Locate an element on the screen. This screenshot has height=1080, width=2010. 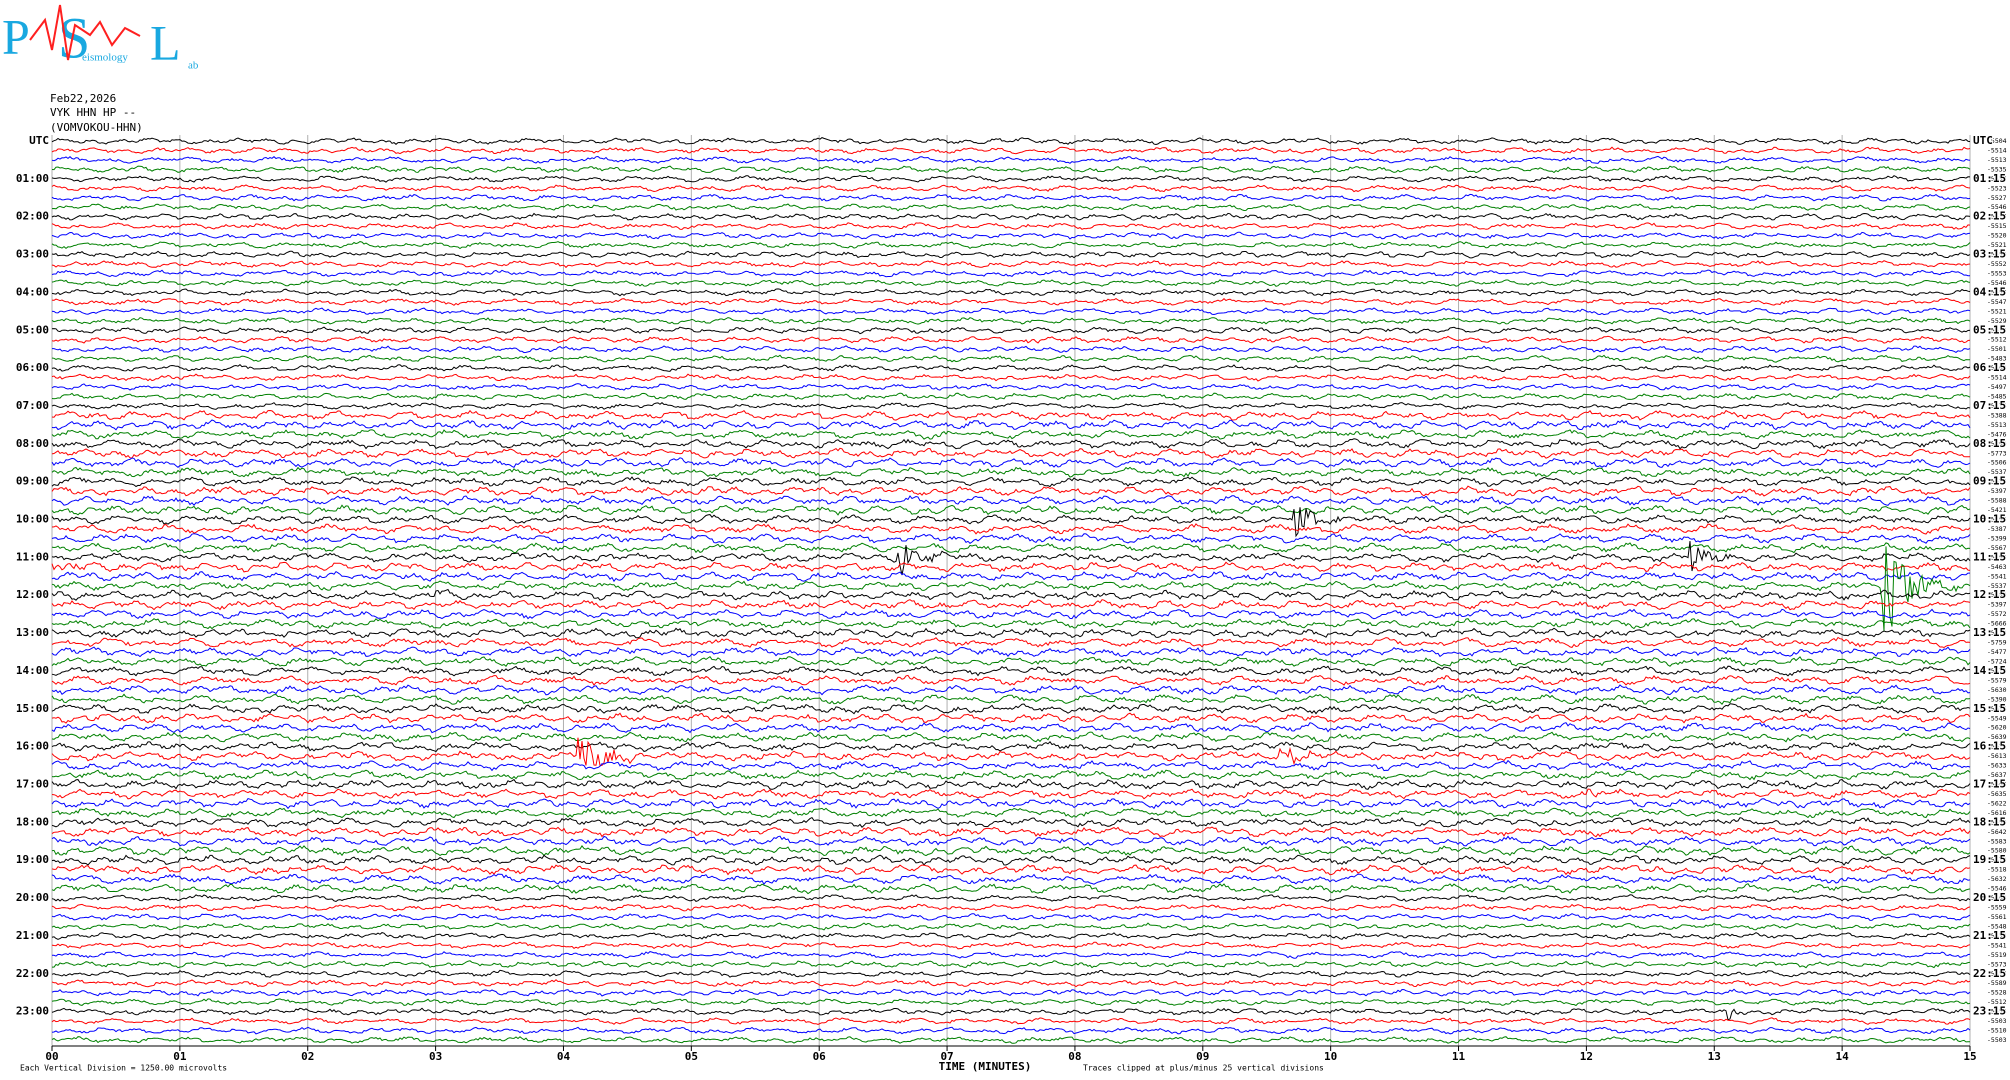
trace-offset: -5567 is located at coordinates (1997, 548).